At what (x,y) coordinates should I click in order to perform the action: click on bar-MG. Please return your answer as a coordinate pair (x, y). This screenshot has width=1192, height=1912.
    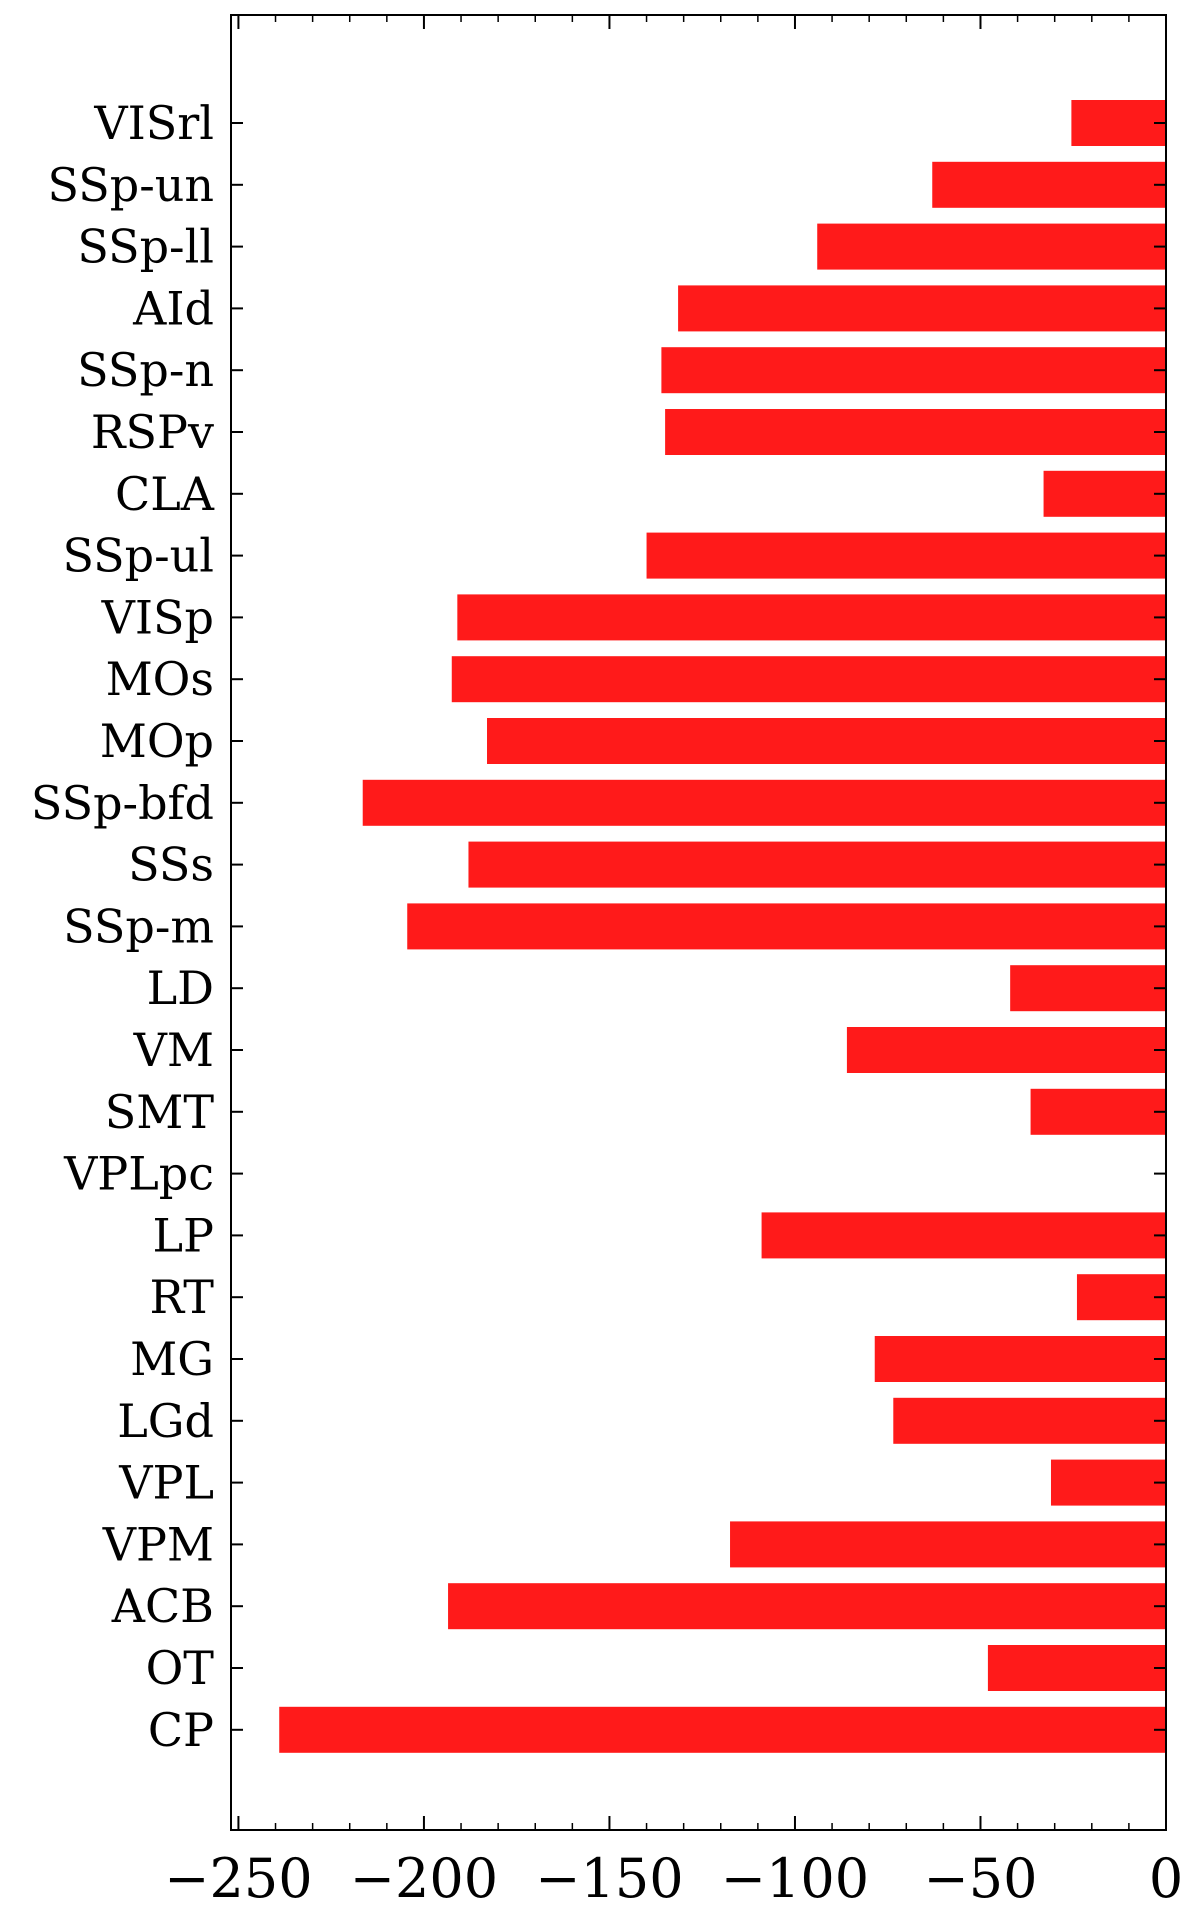
    Looking at the image, I should click on (1020, 1359).